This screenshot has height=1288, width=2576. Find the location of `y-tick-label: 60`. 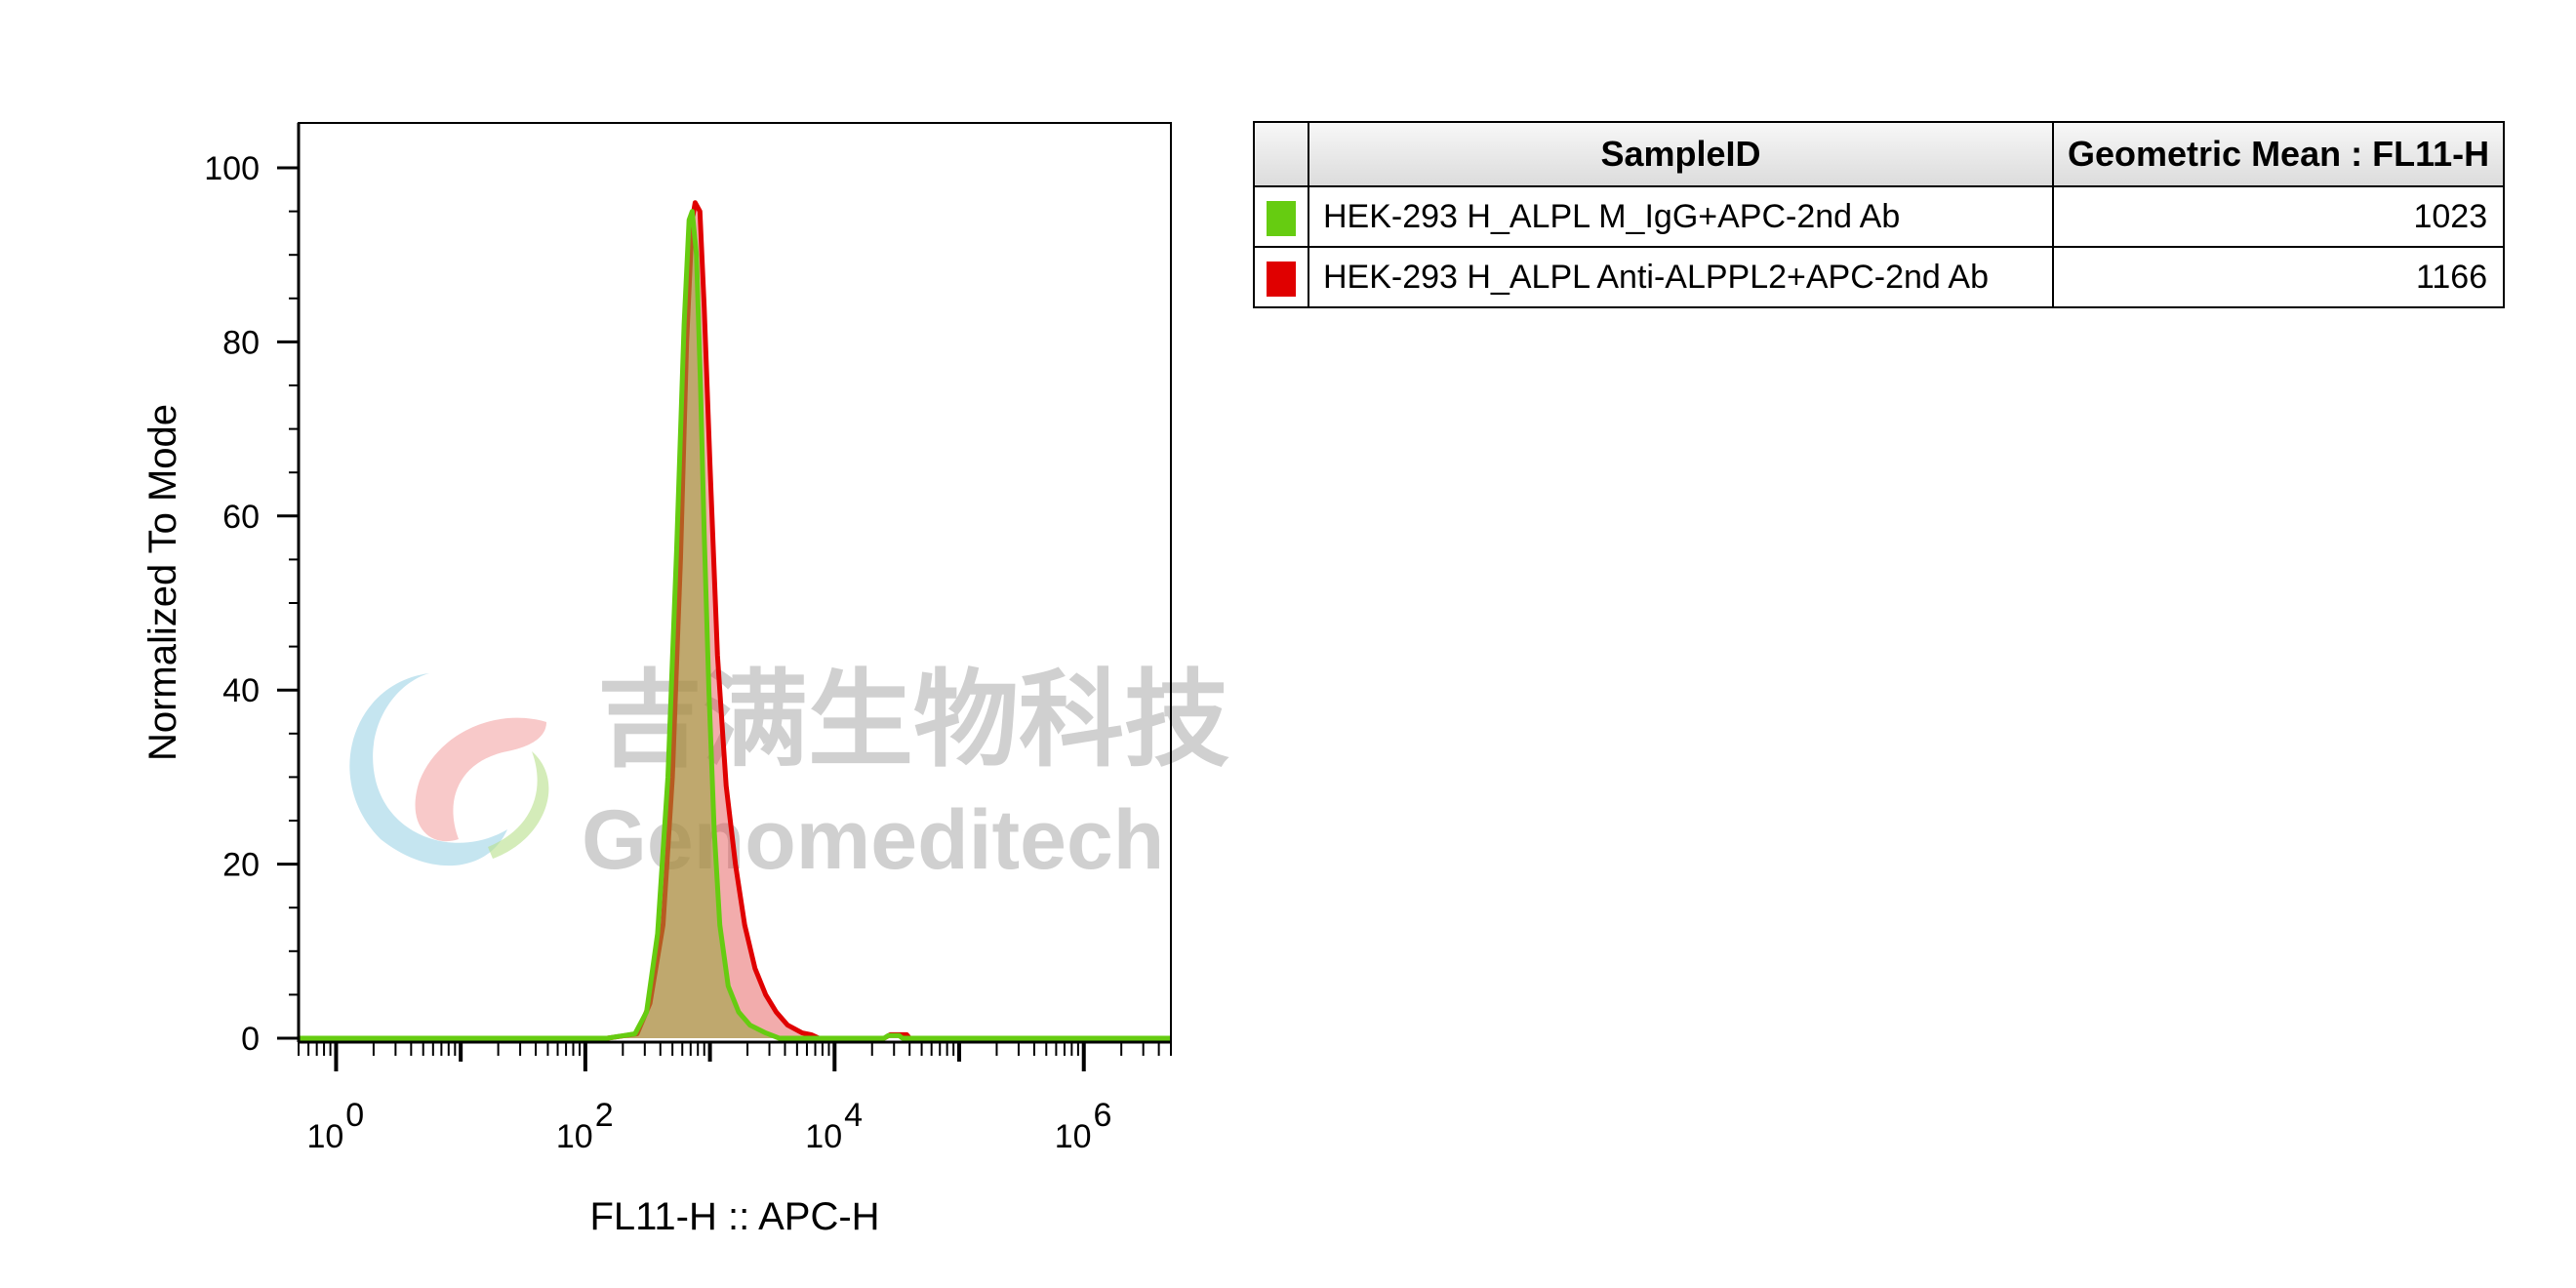

y-tick-label: 60 is located at coordinates (241, 517).